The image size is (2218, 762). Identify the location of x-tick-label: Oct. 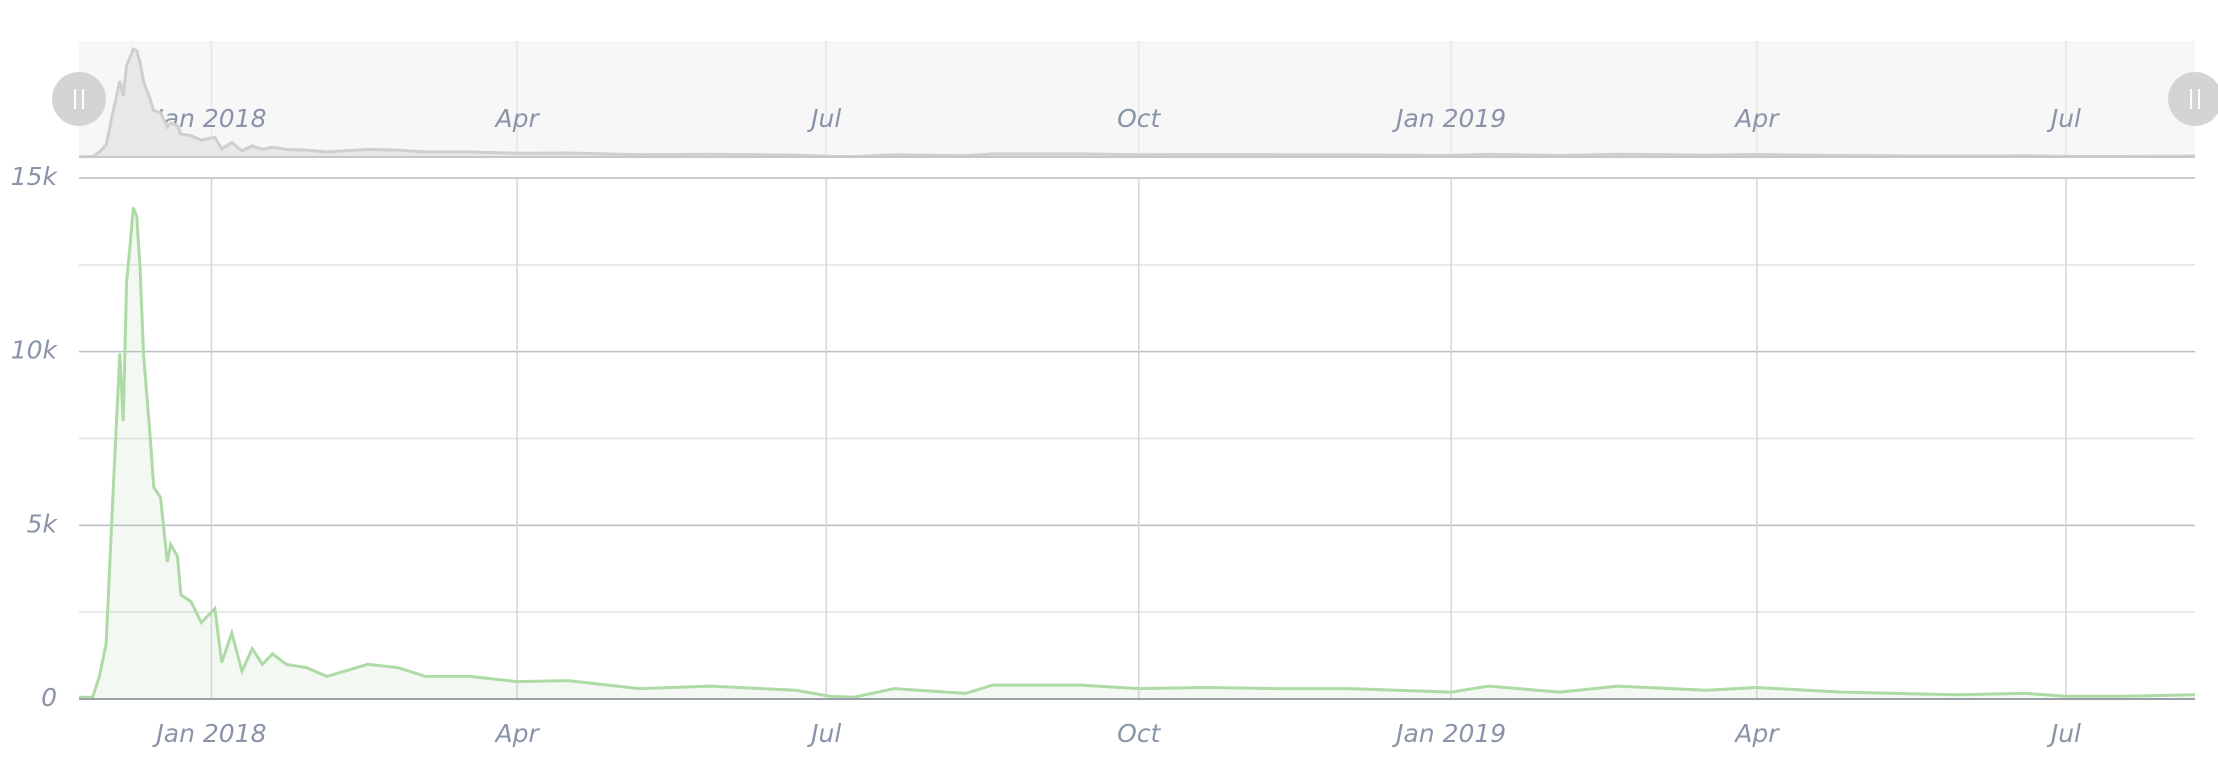
(1139, 733).